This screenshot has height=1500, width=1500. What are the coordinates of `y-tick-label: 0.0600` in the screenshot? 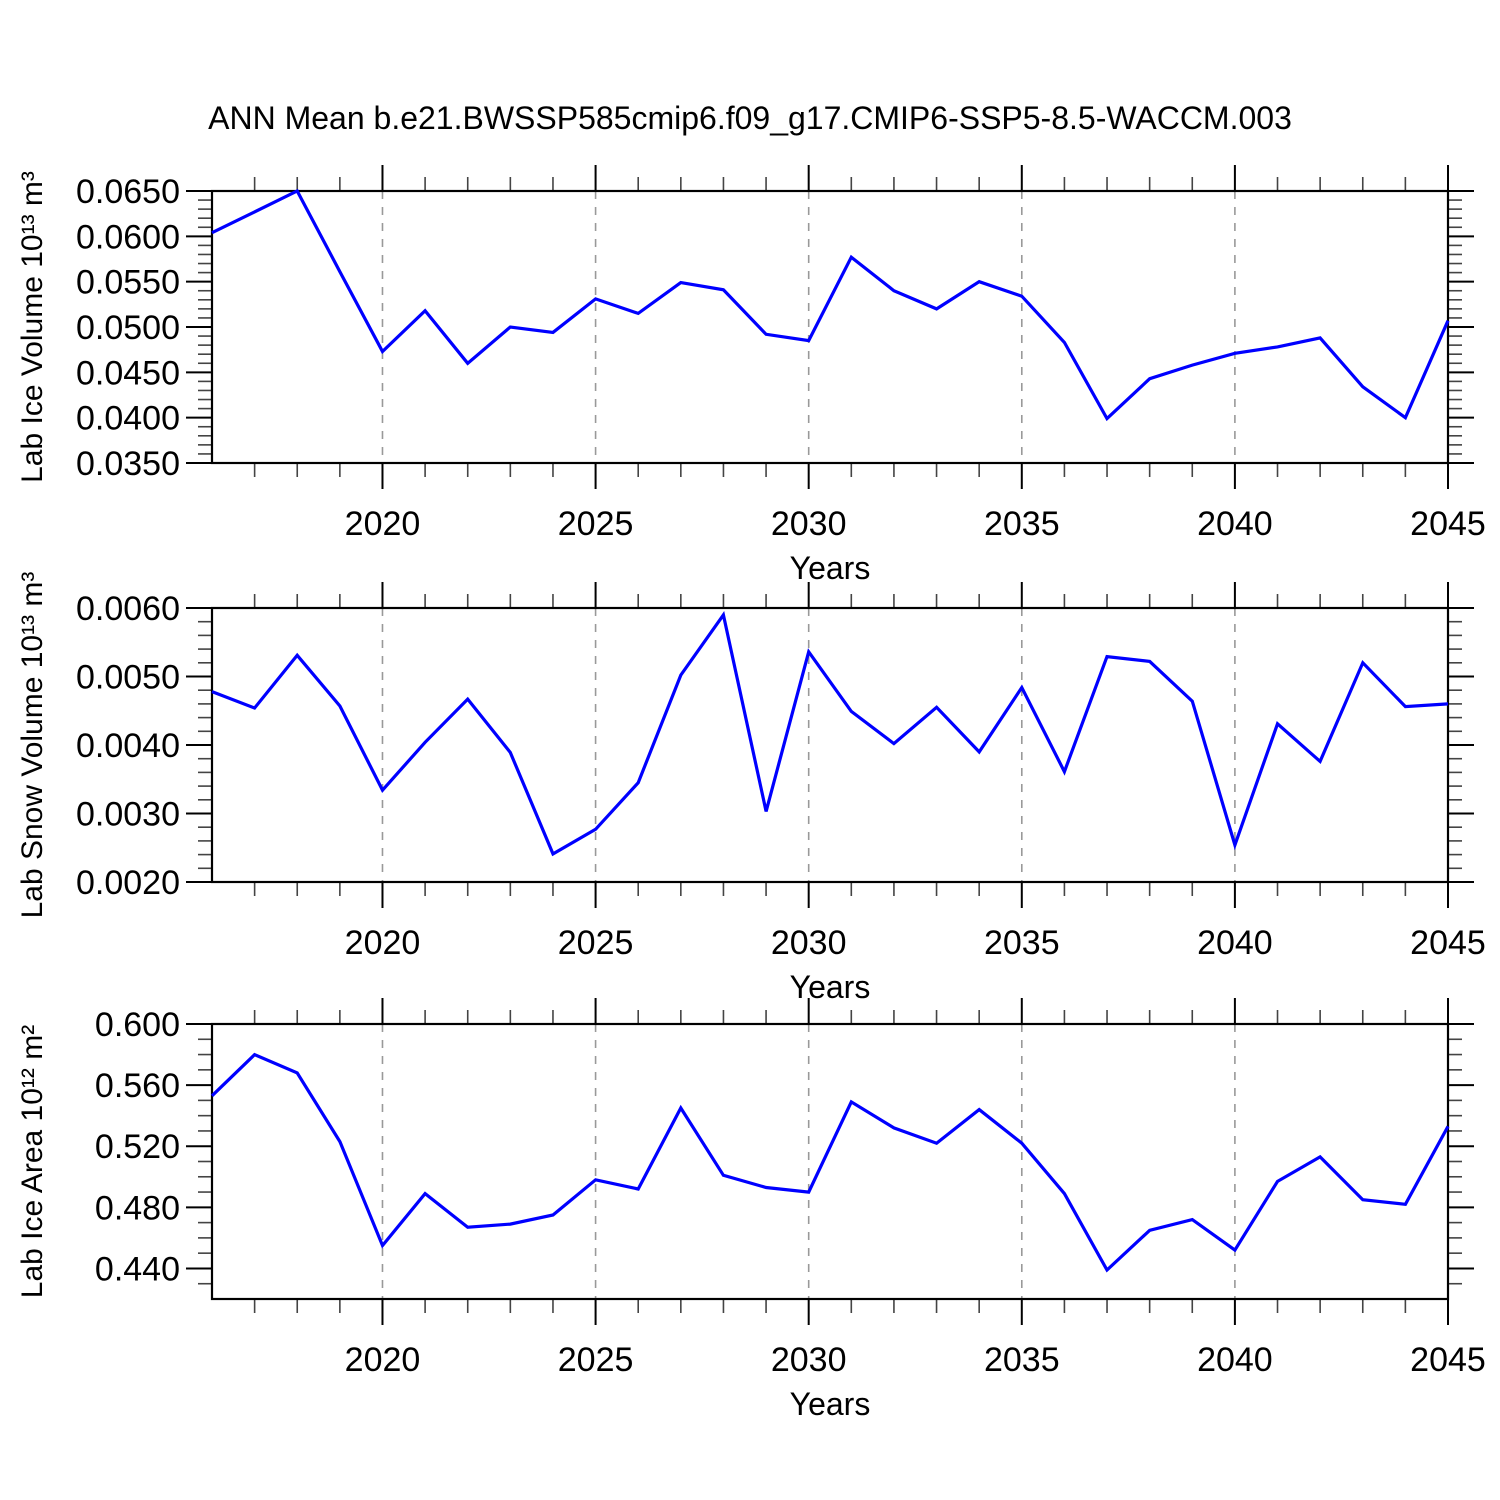 It's located at (128, 237).